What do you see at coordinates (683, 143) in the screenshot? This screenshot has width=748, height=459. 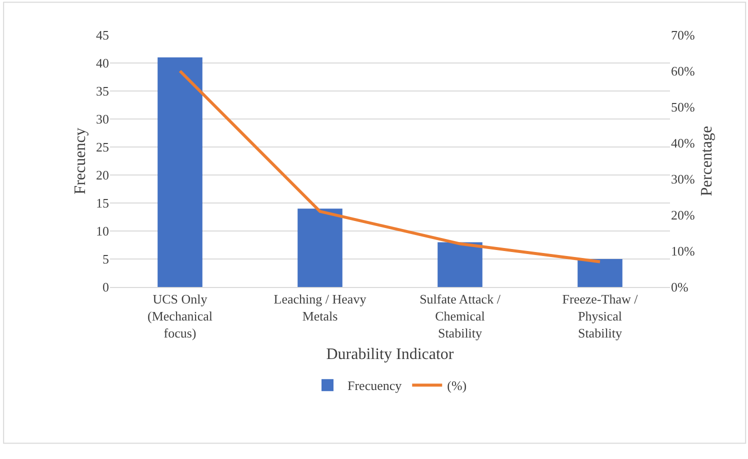 I see `y2-tick-label: 40%` at bounding box center [683, 143].